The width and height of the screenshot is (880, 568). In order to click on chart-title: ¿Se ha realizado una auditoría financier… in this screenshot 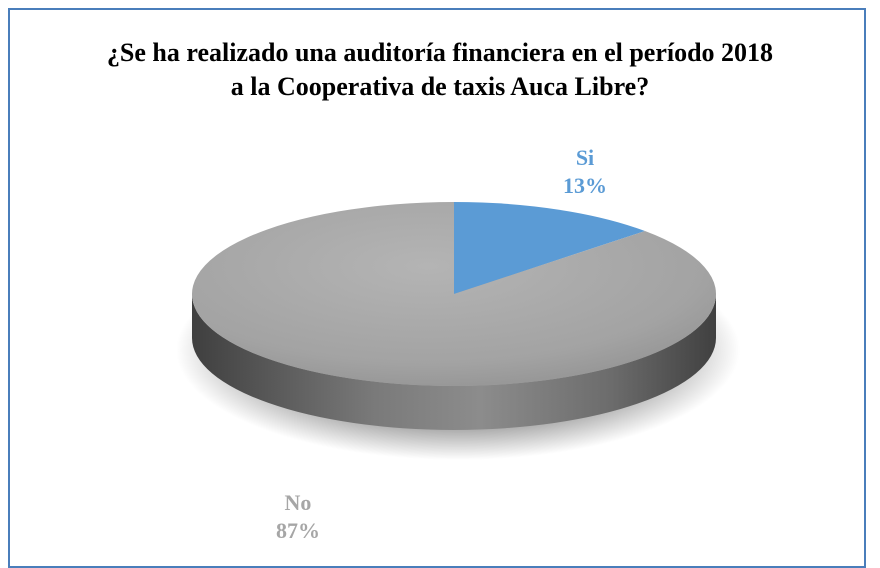, I will do `click(440, 69)`.